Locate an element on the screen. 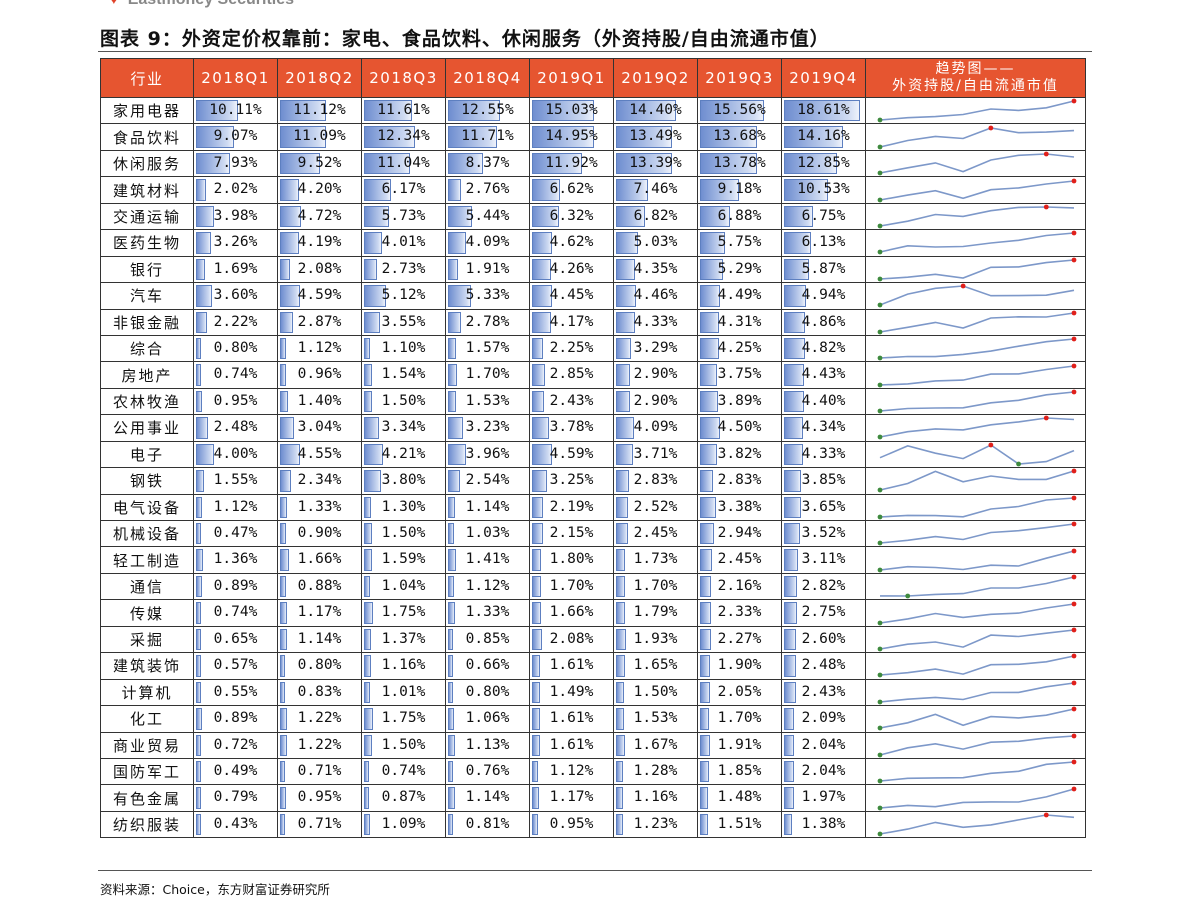 This screenshot has width=1191, height=915. value-cell: 6.17% is located at coordinates (403, 190).